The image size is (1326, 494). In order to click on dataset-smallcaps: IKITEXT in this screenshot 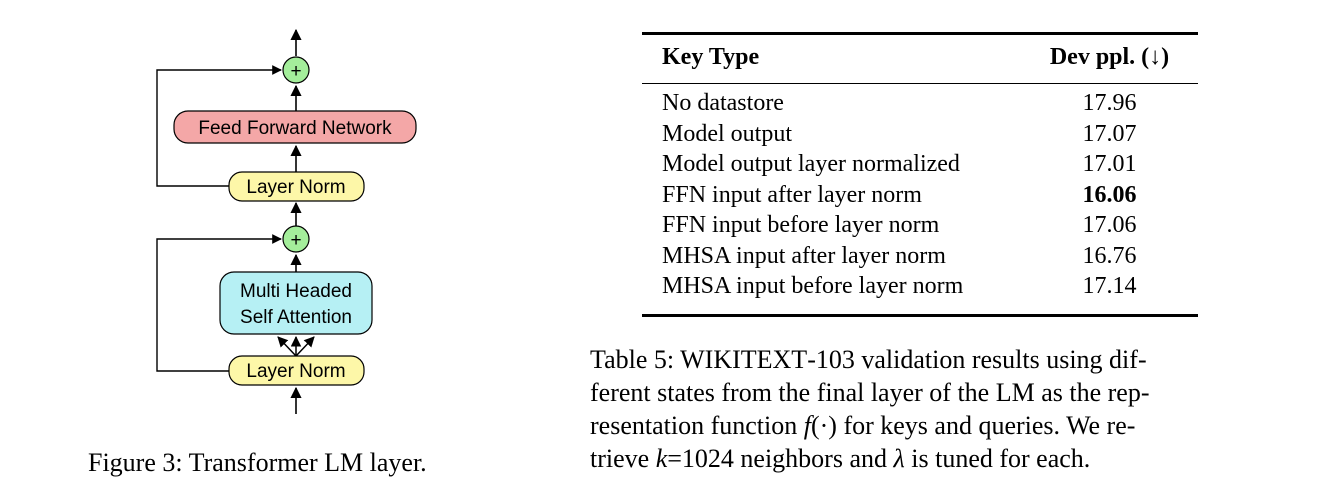, I will do `click(756, 359)`.